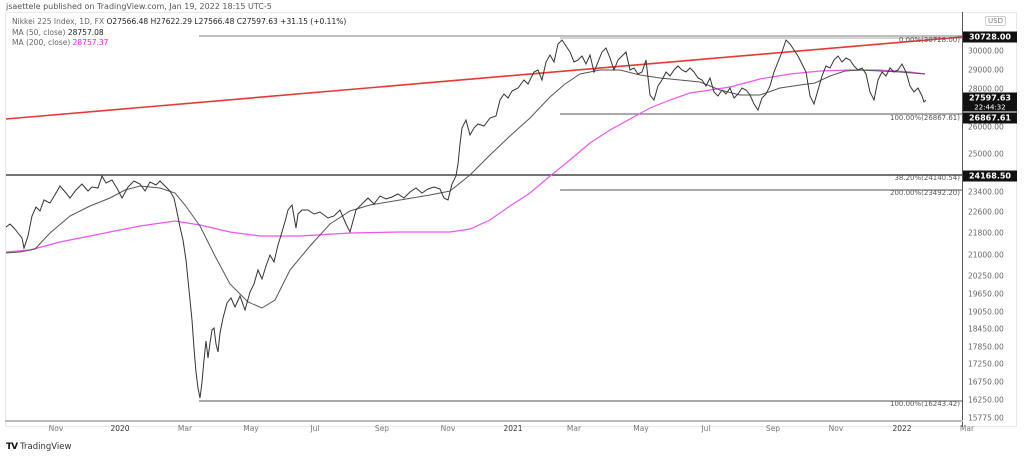  I want to click on fib-level-label: 200.00%(23492.20), so click(924, 193).